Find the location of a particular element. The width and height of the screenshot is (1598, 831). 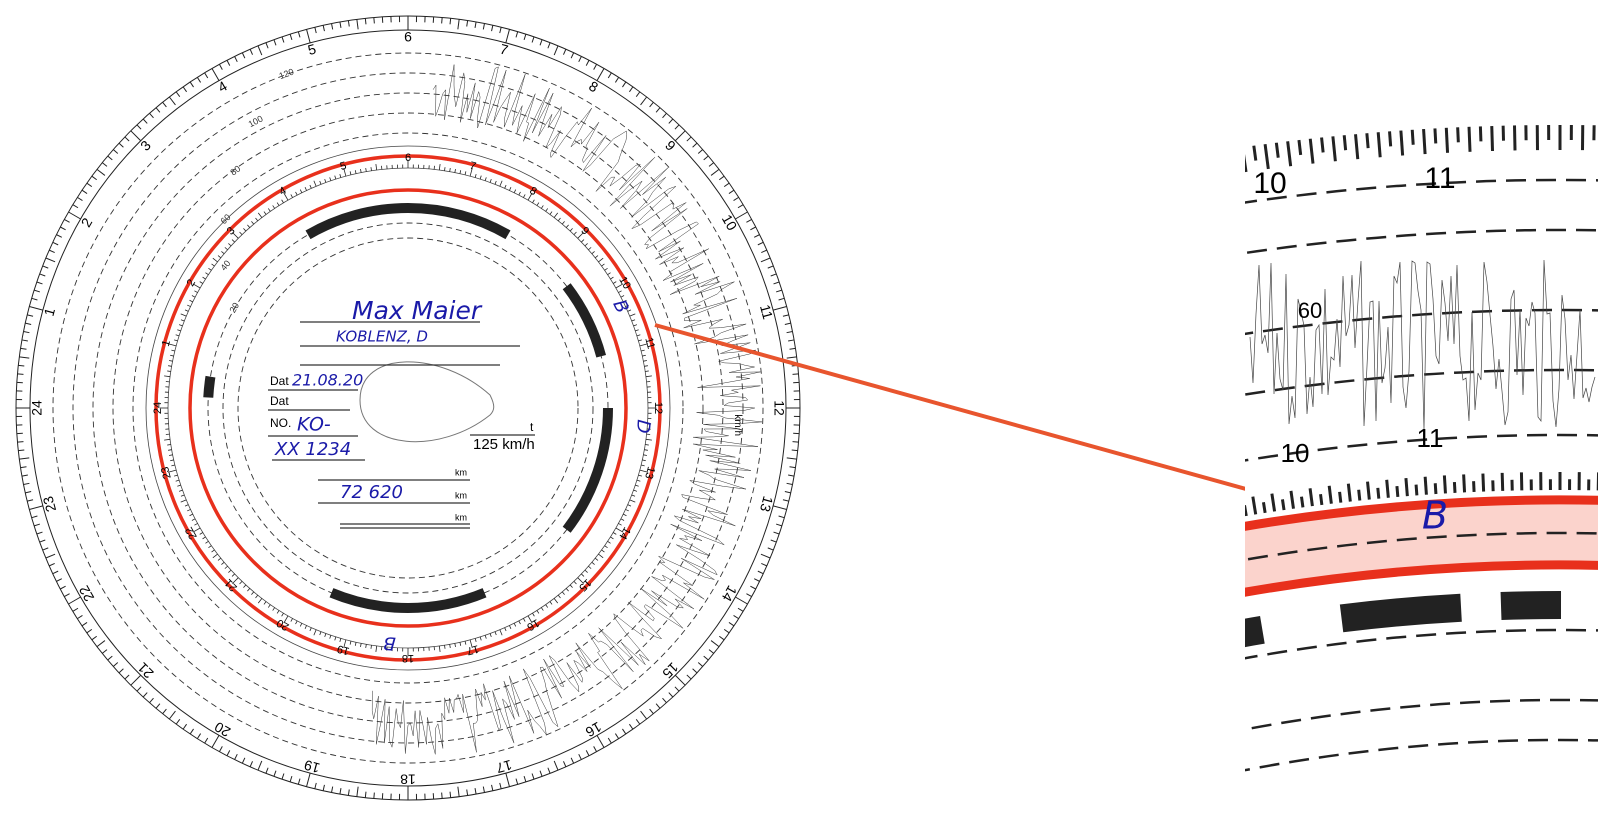

hour-label: 23 is located at coordinates (50, 503).